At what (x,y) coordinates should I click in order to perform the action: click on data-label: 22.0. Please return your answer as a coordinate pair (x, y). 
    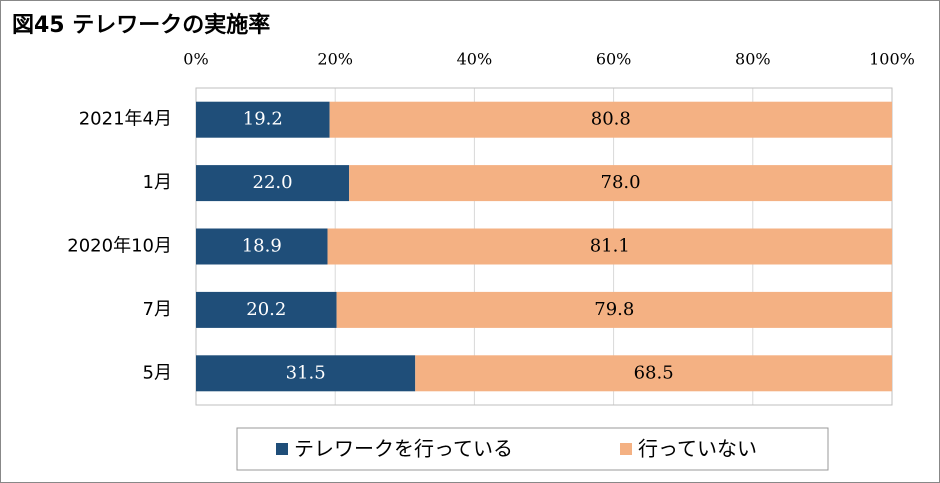
    Looking at the image, I should click on (273, 182).